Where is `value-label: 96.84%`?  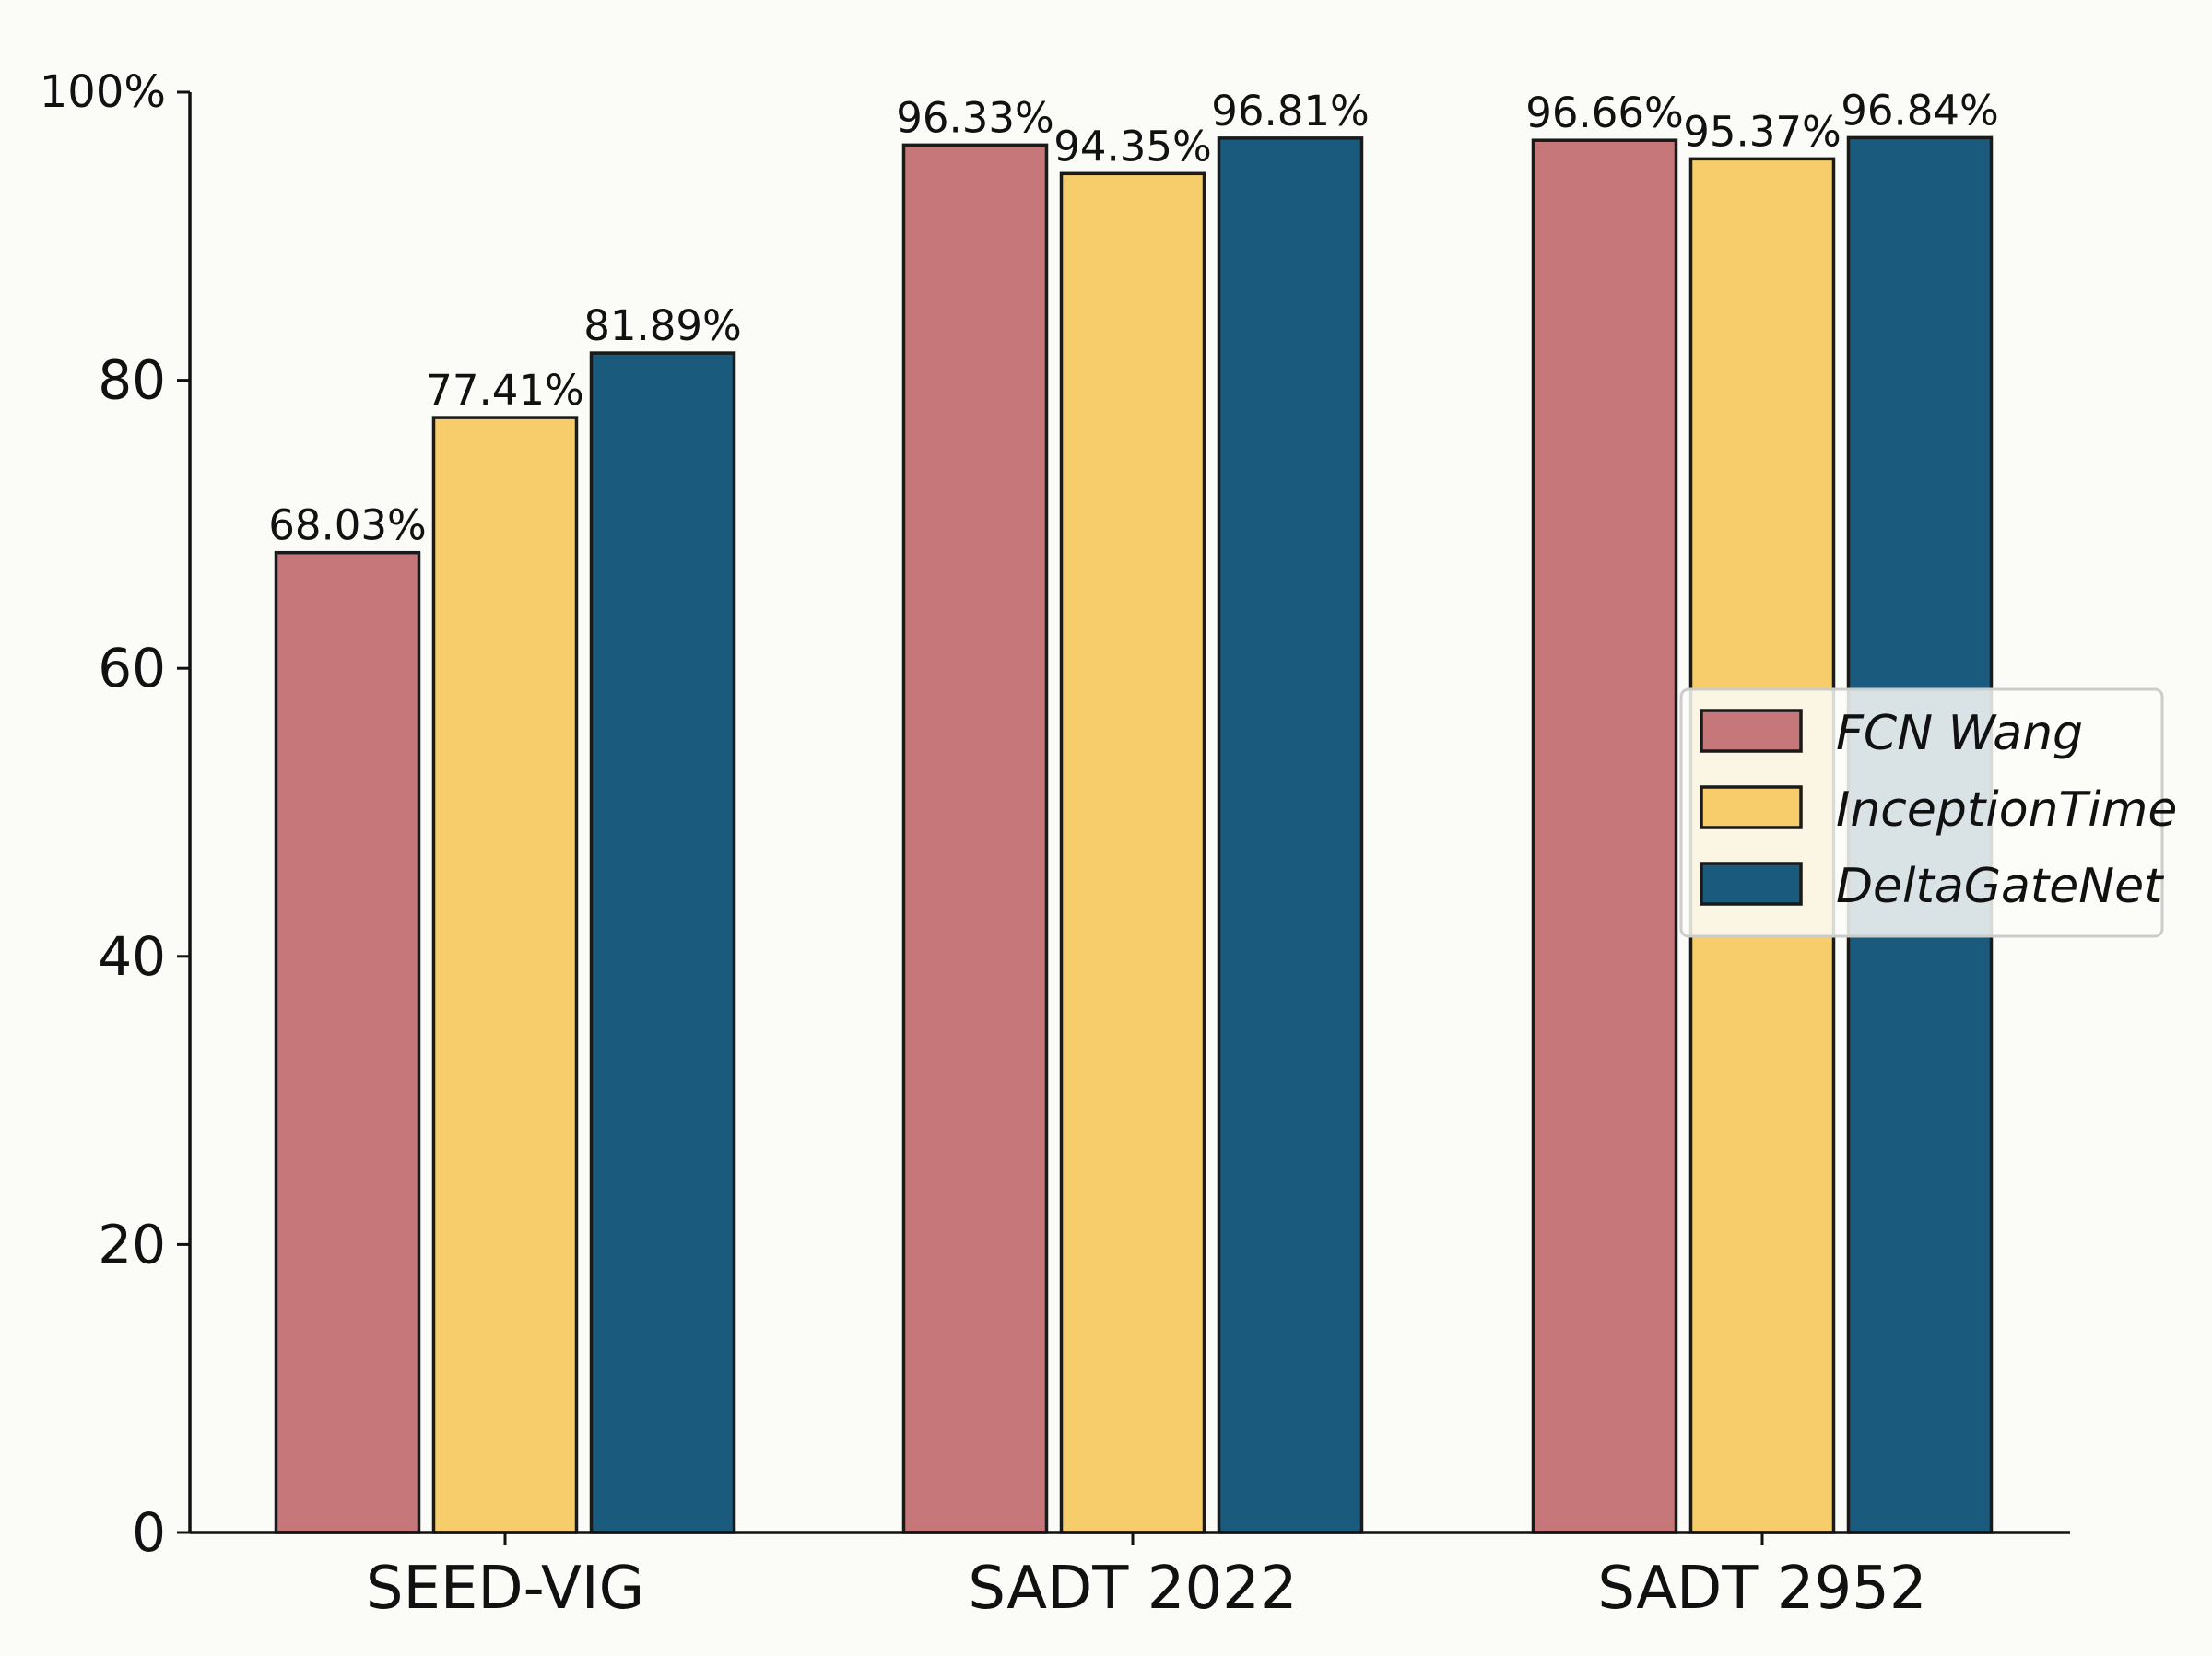 value-label: 96.84% is located at coordinates (1920, 110).